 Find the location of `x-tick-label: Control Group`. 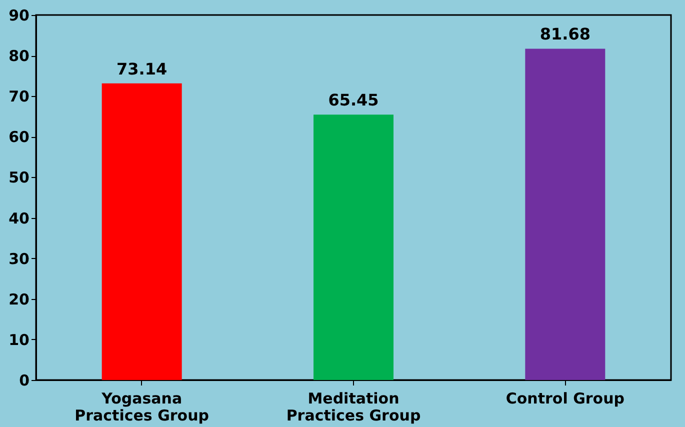

x-tick-label: Control Group is located at coordinates (565, 399).